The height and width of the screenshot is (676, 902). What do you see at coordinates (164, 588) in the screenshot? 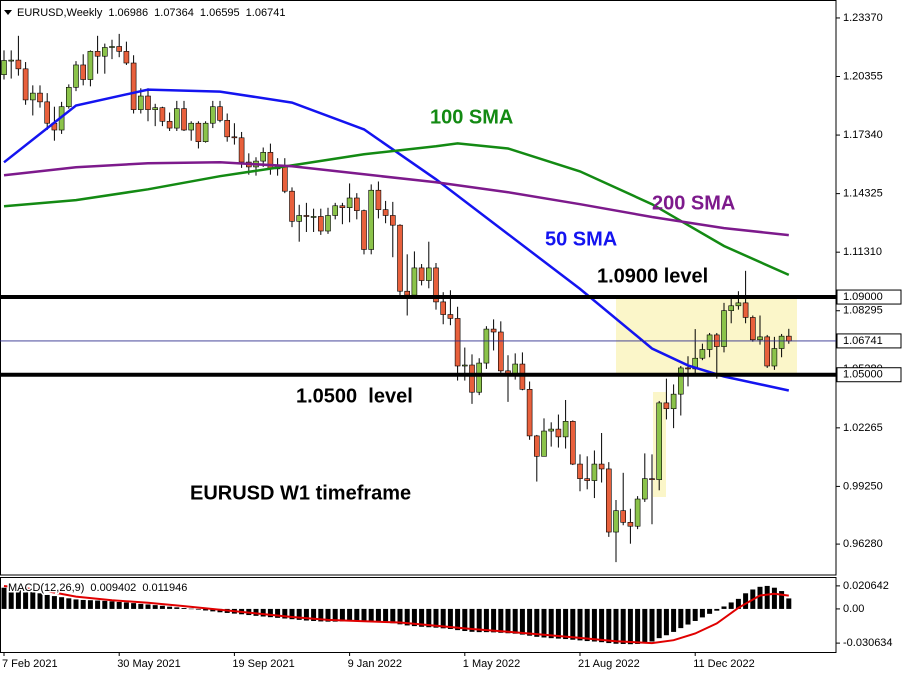
I see `signal-value: 0.011946` at bounding box center [164, 588].